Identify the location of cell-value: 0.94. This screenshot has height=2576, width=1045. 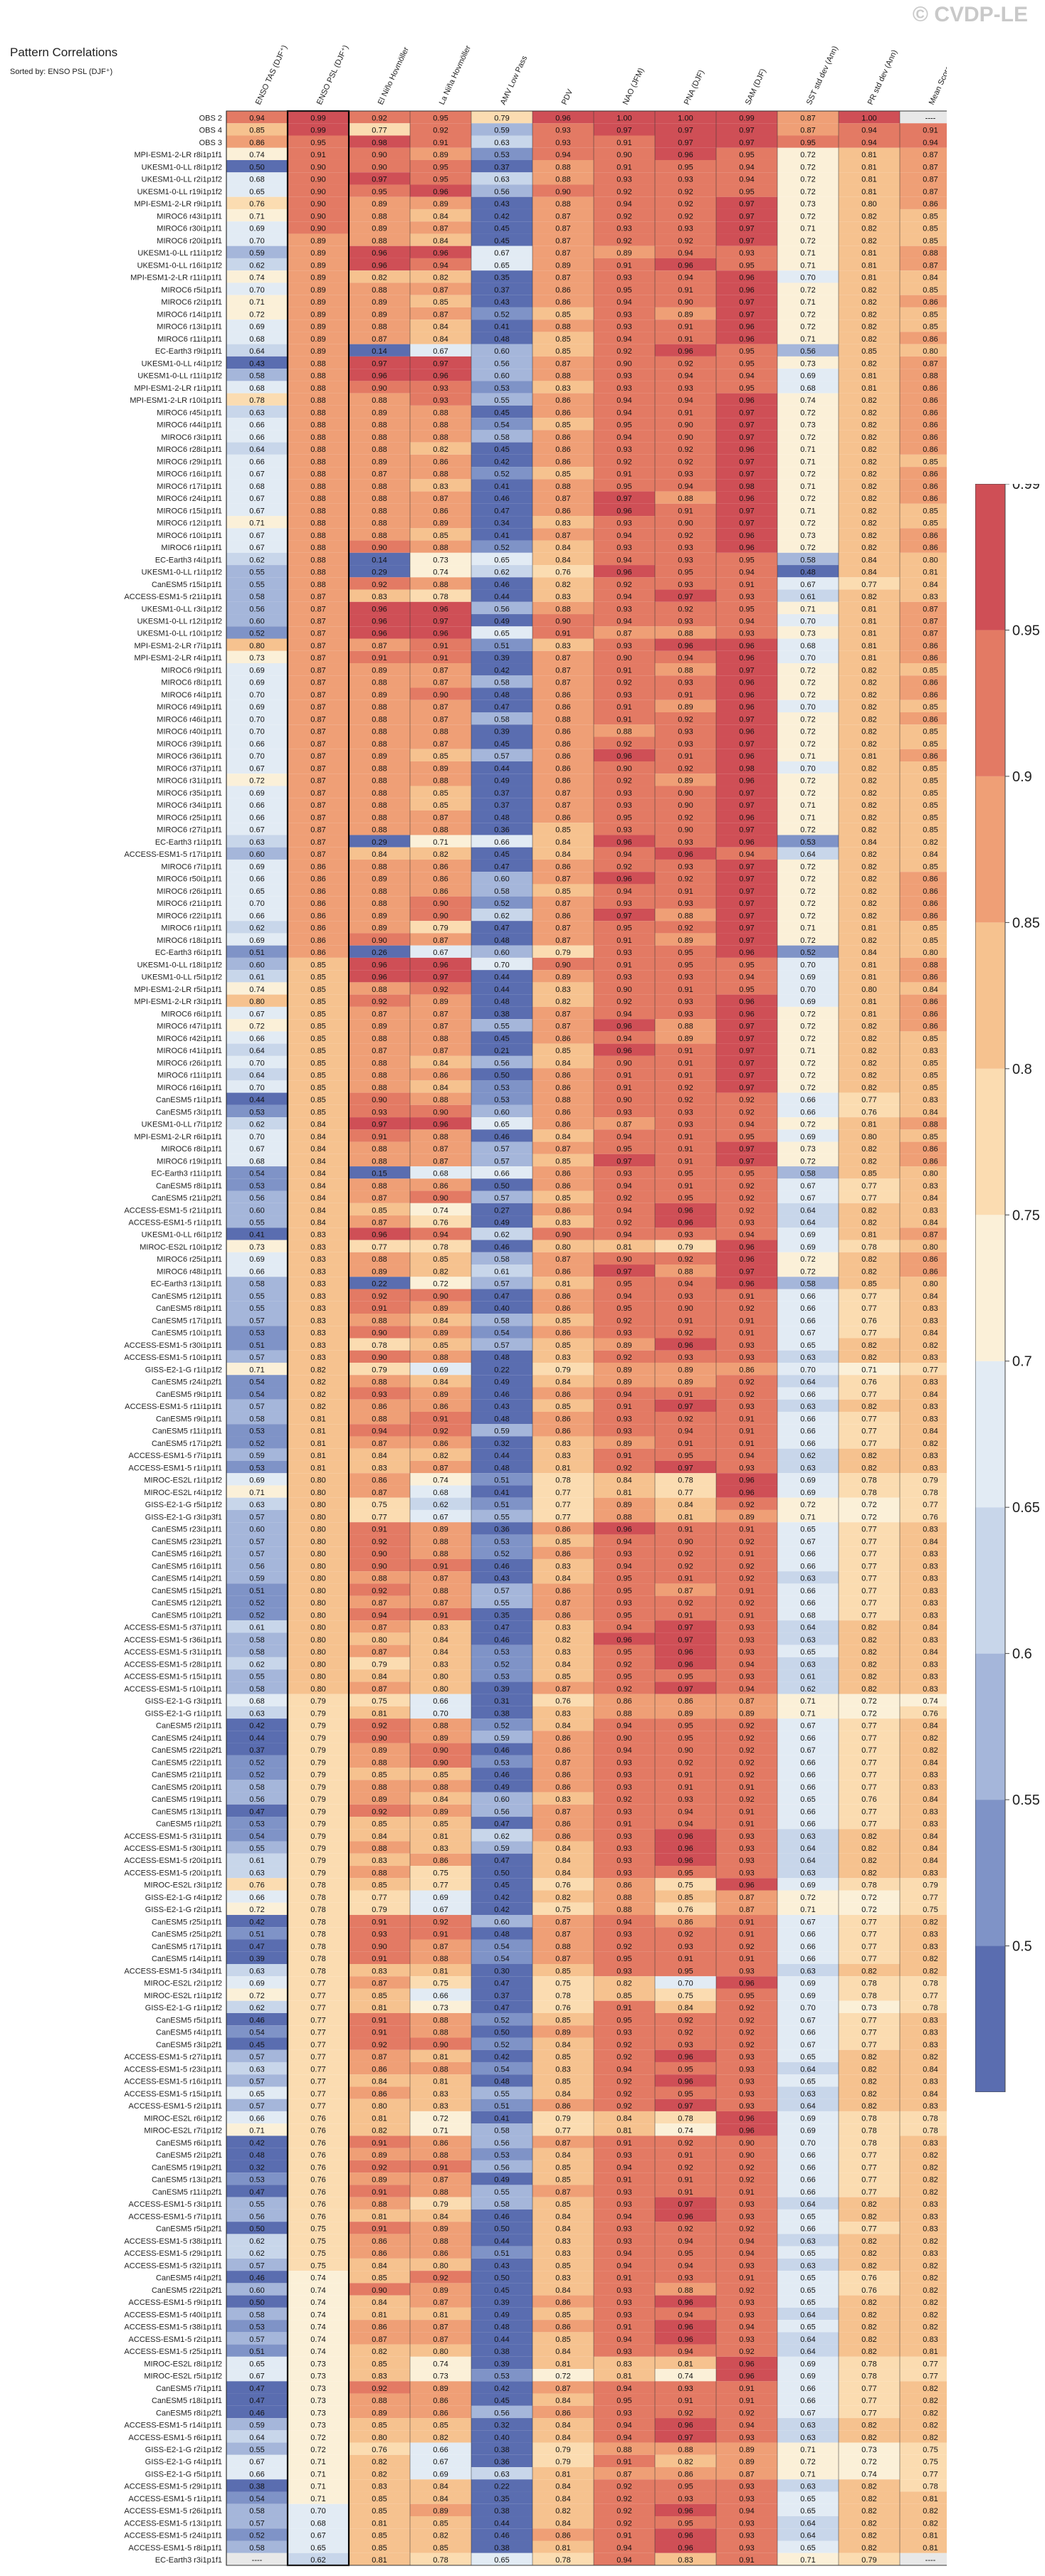
(623, 1137).